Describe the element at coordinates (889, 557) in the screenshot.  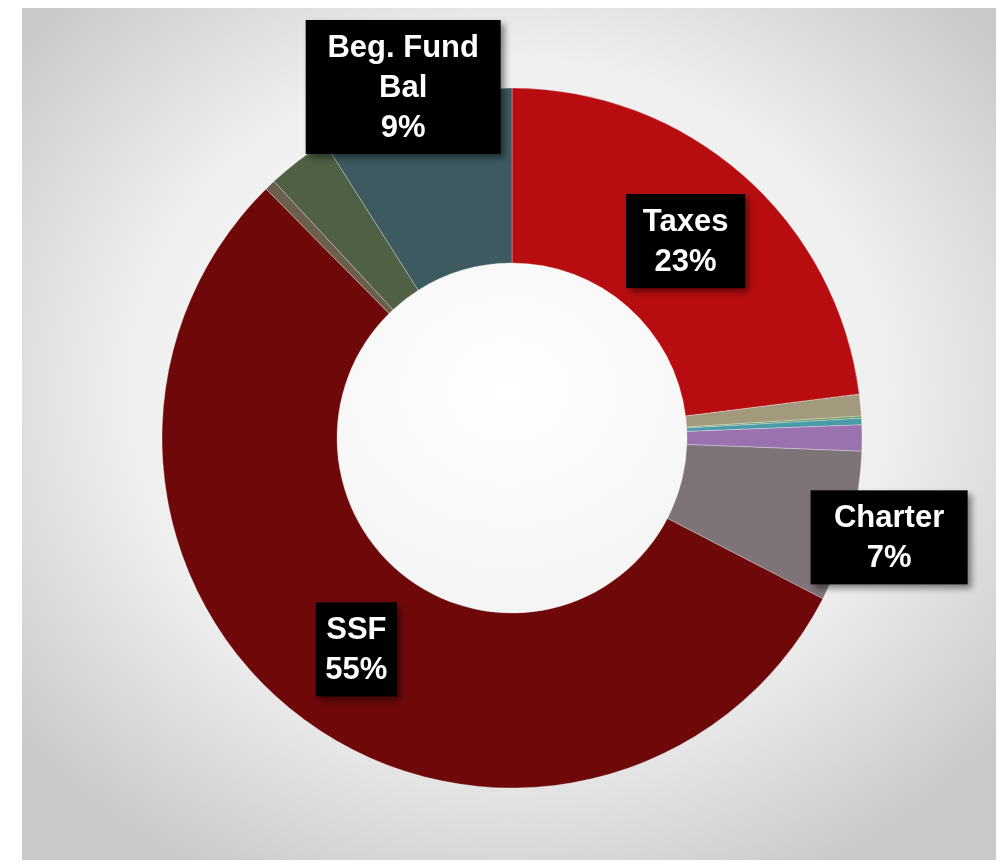
I see `data-label: 7%` at that location.